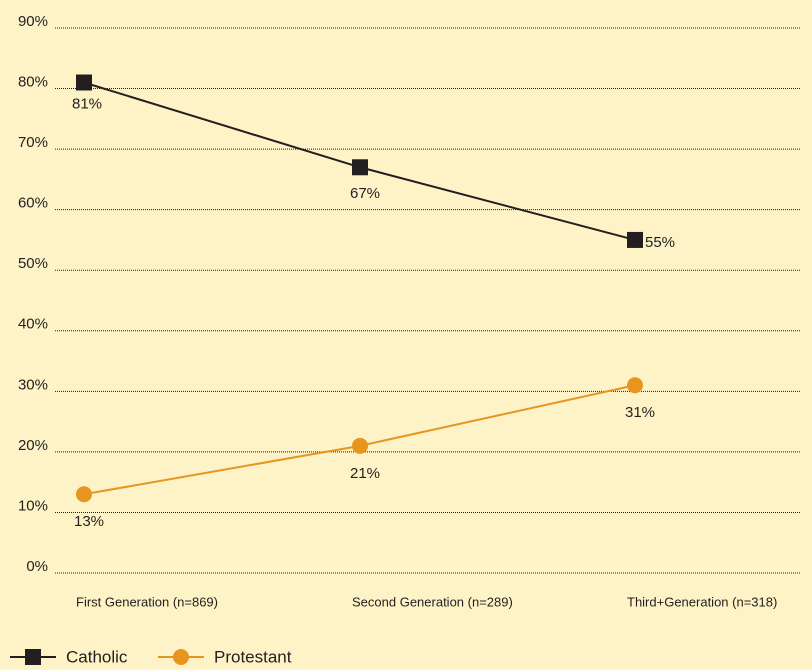 The height and width of the screenshot is (670, 812). What do you see at coordinates (37, 566) in the screenshot?
I see `y-tick-label: 0%` at bounding box center [37, 566].